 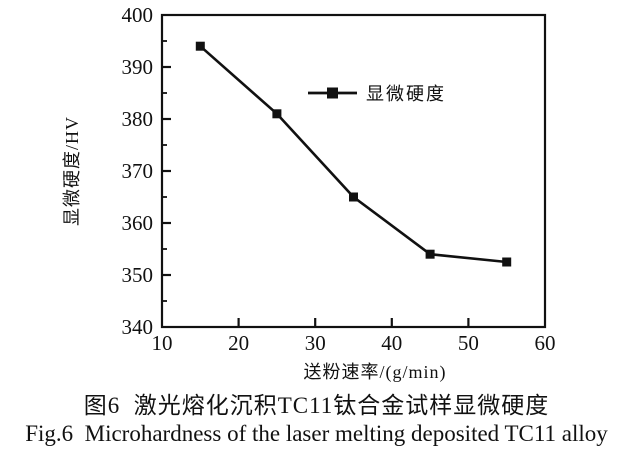 What do you see at coordinates (315, 343) in the screenshot?
I see `x-tick-label: 30` at bounding box center [315, 343].